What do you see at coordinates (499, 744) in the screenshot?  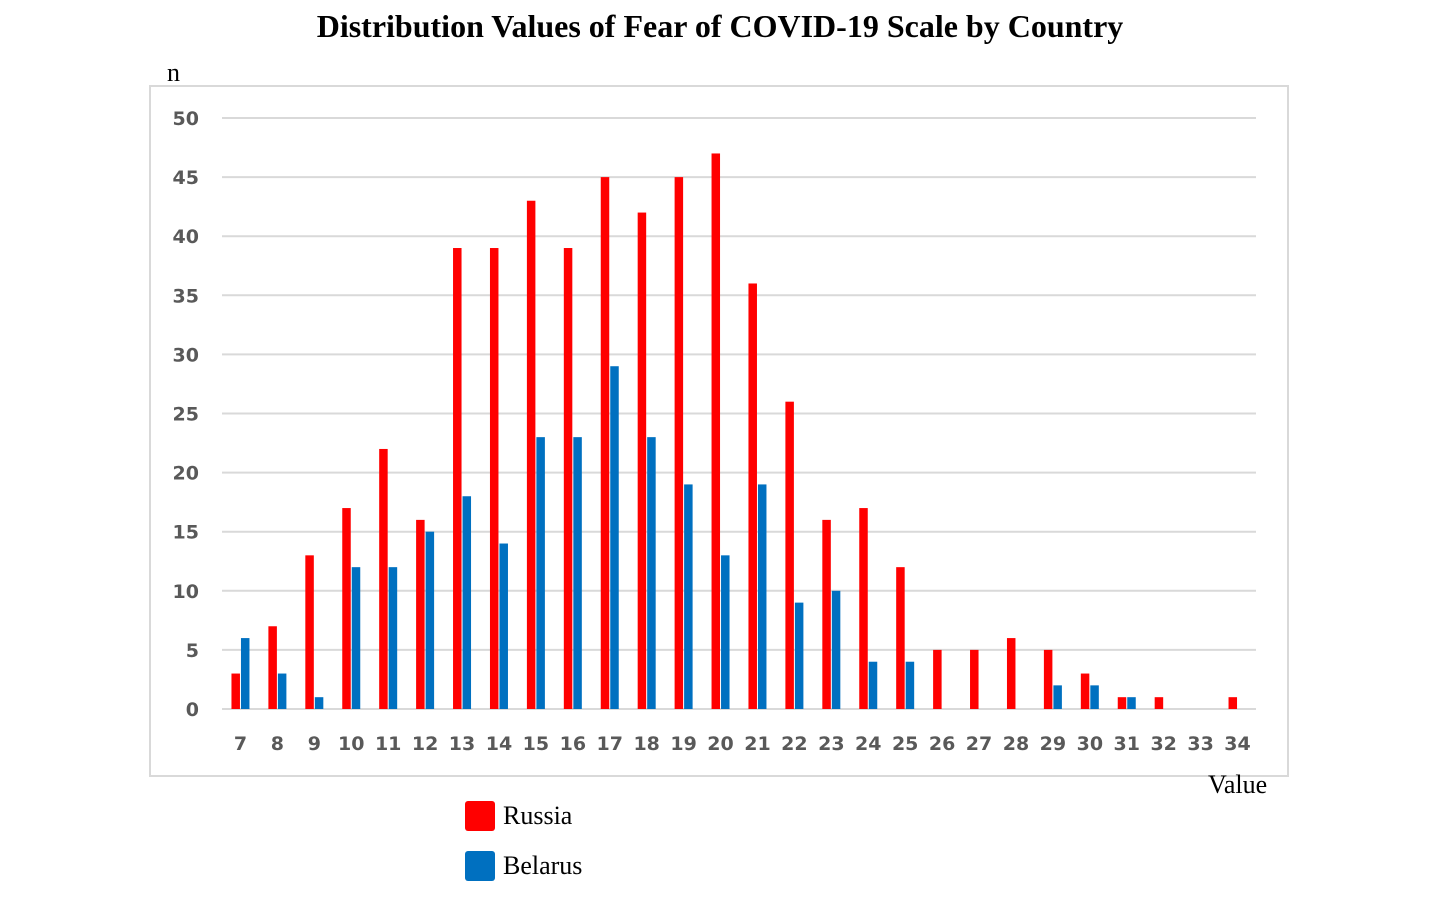 I see `x-tick-label: 14` at bounding box center [499, 744].